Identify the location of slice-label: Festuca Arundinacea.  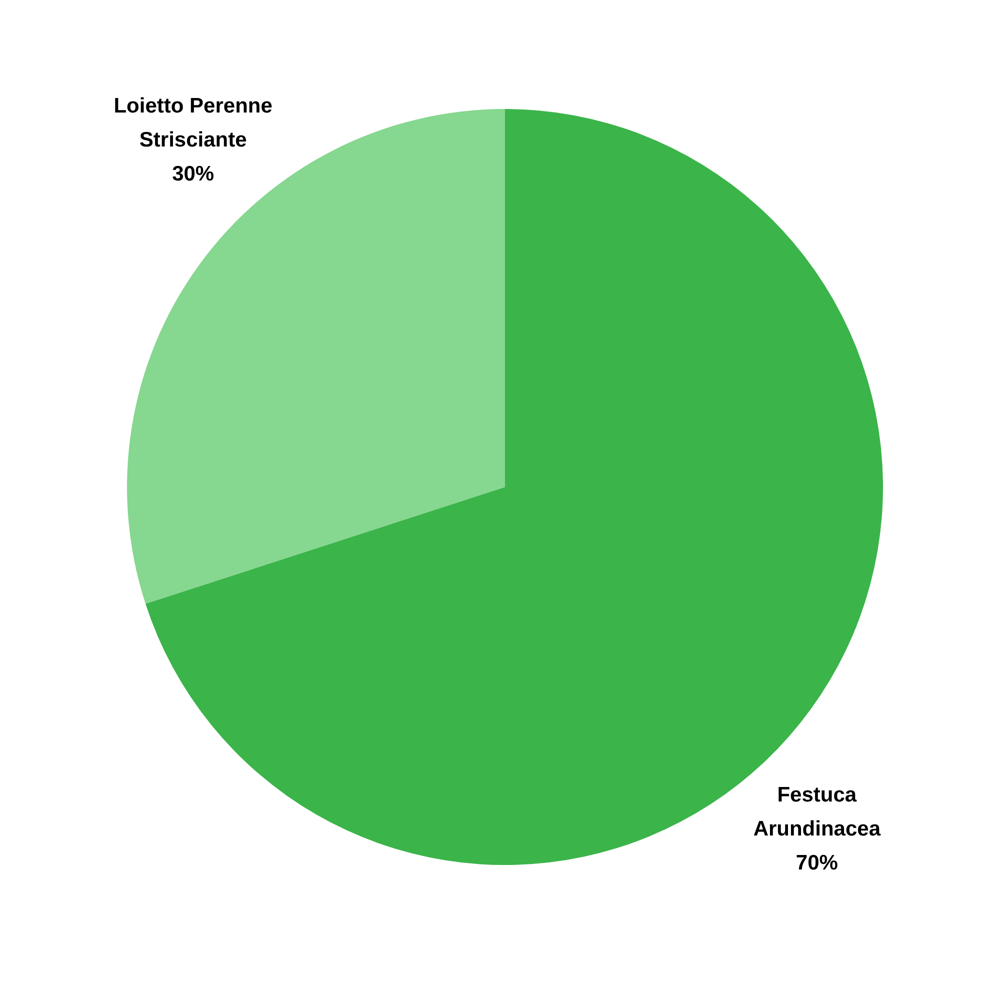
(817, 811).